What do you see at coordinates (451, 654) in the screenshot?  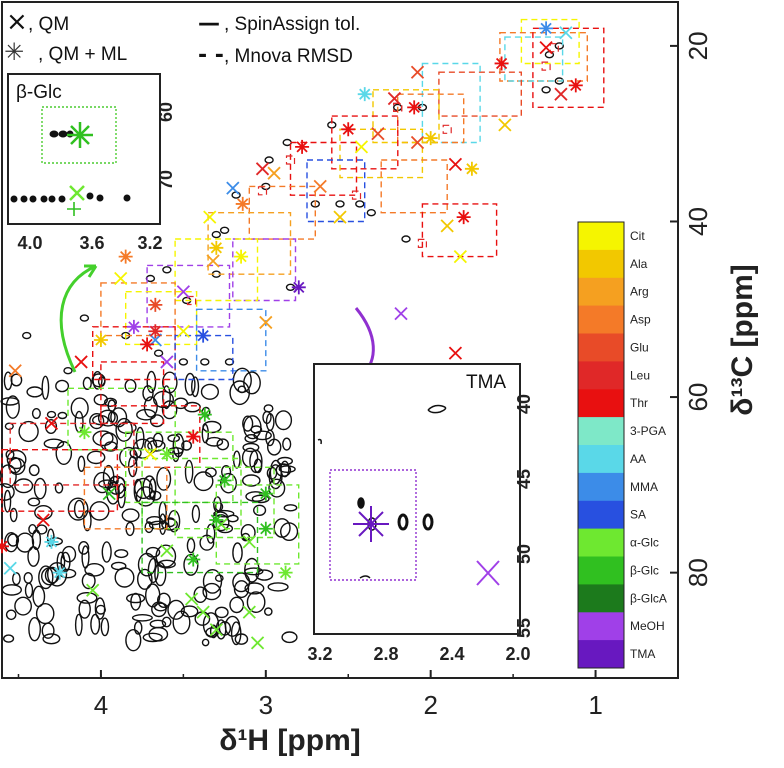 I see `inset-tma-xtick: 2.4` at bounding box center [451, 654].